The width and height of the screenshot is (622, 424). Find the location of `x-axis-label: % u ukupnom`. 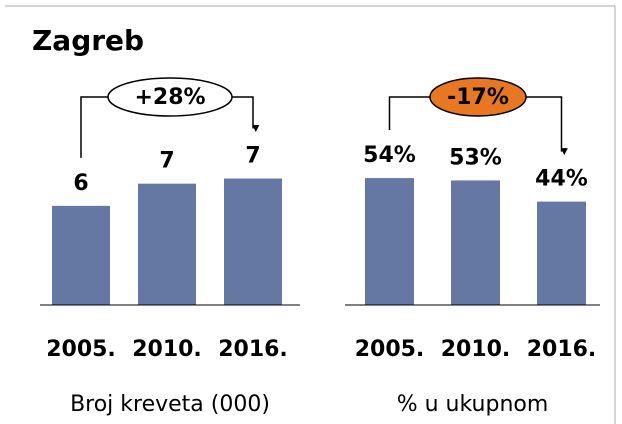

x-axis-label: % u ukupnom is located at coordinates (473, 404).